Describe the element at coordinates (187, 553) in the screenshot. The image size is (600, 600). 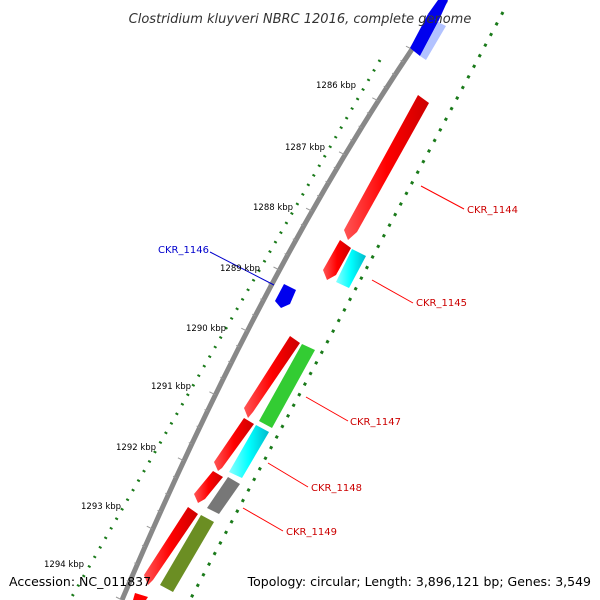
I see `feature-lower-olive` at that location.